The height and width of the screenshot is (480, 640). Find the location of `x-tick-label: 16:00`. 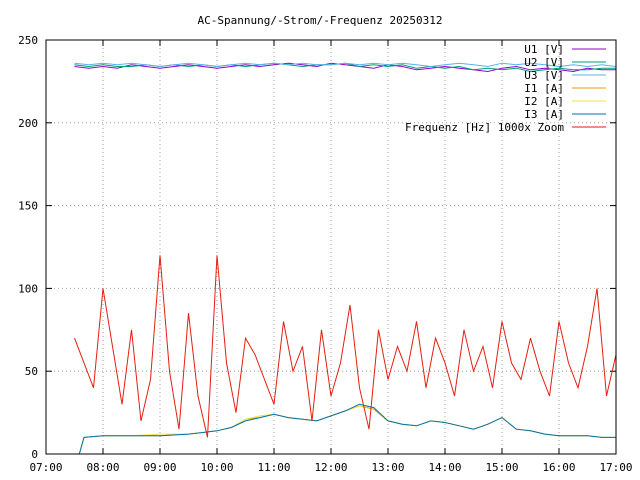

x-tick-label: 16:00 is located at coordinates (558, 467).